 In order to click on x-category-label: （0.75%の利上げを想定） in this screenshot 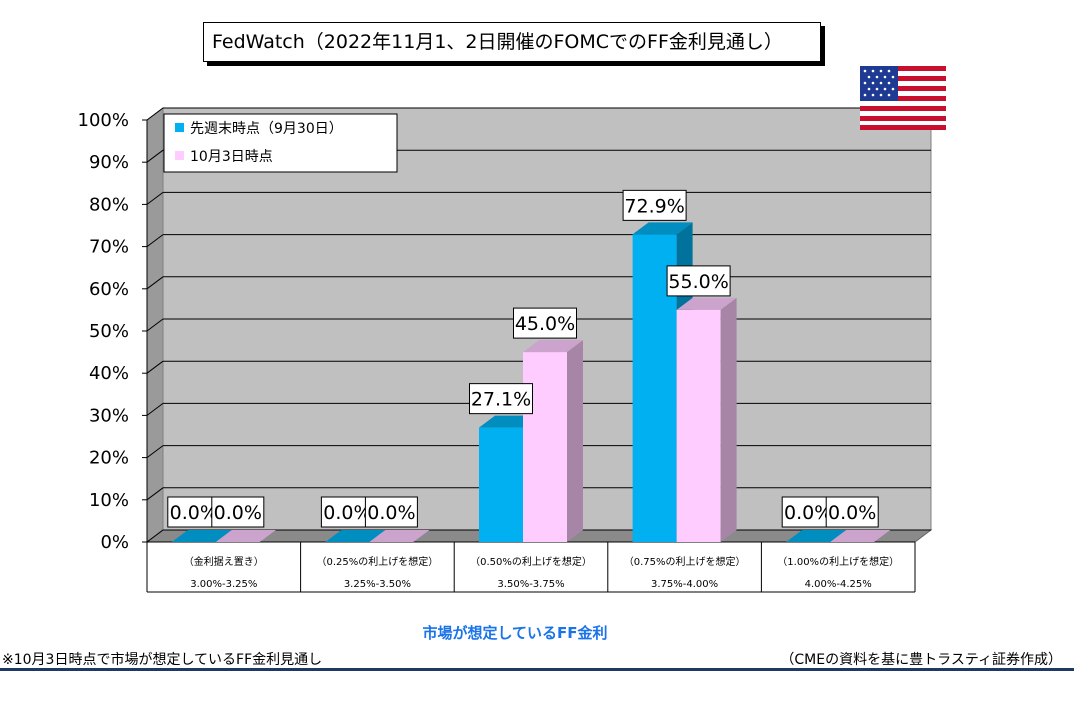, I will do `click(685, 561)`.